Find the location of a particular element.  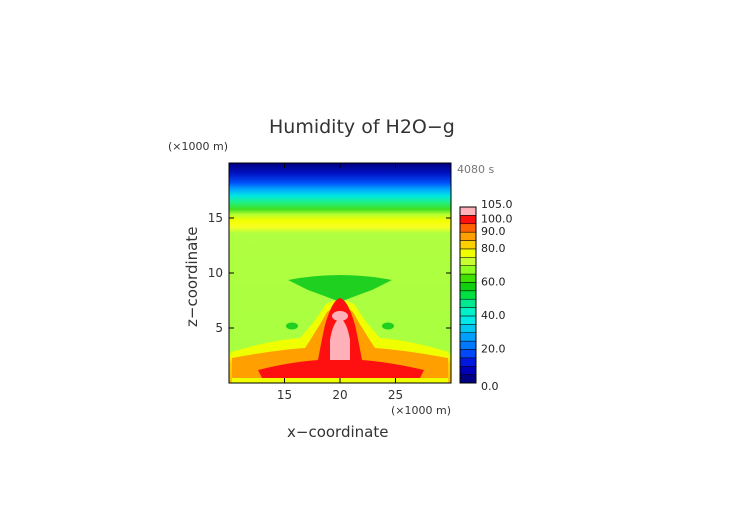

x-axis: 15 20 25 is located at coordinates (340, 282).